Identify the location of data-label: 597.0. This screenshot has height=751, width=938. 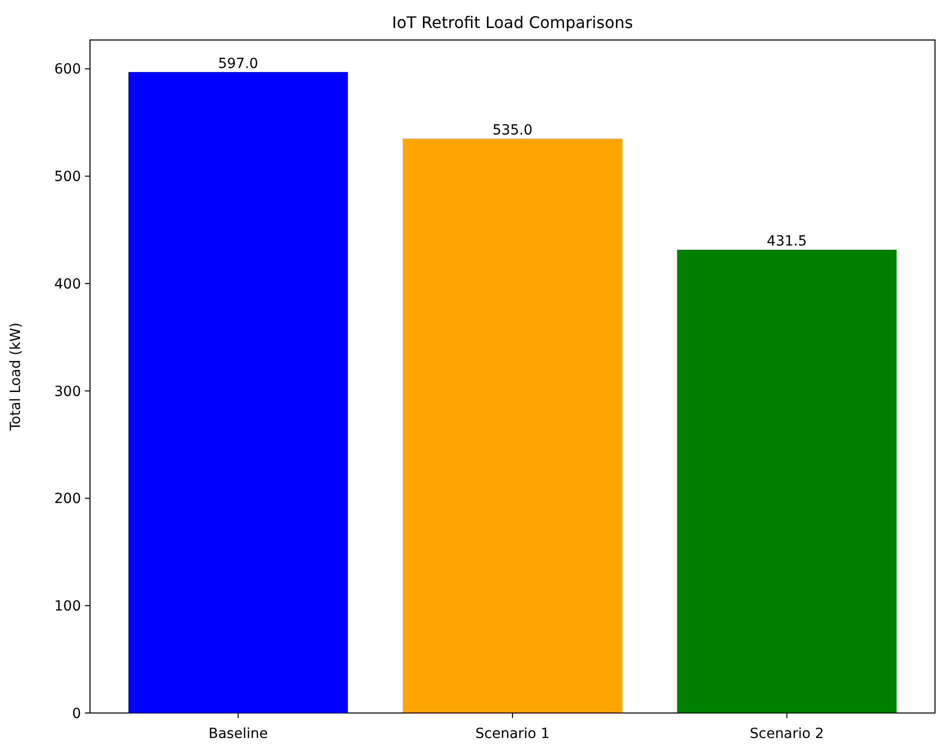
(238, 64).